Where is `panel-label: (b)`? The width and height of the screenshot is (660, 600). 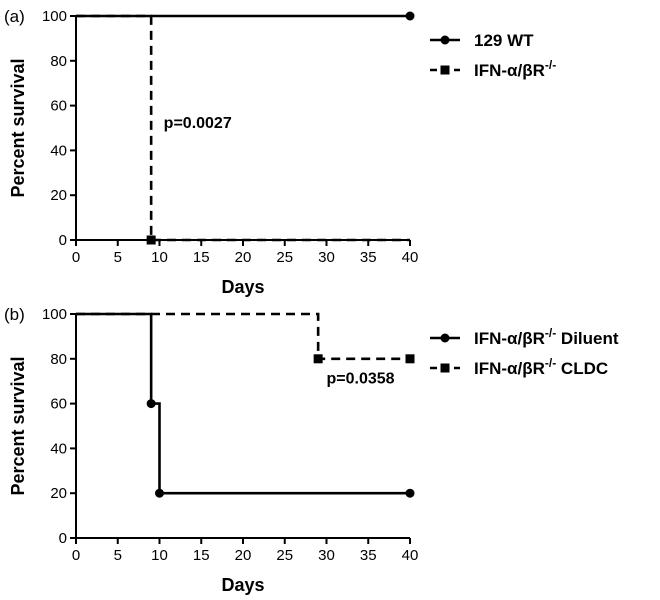
panel-label: (b) is located at coordinates (14, 314).